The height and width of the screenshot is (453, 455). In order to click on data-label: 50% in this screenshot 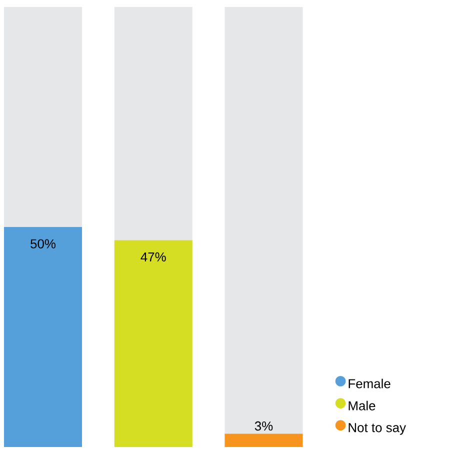, I will do `click(43, 243)`.